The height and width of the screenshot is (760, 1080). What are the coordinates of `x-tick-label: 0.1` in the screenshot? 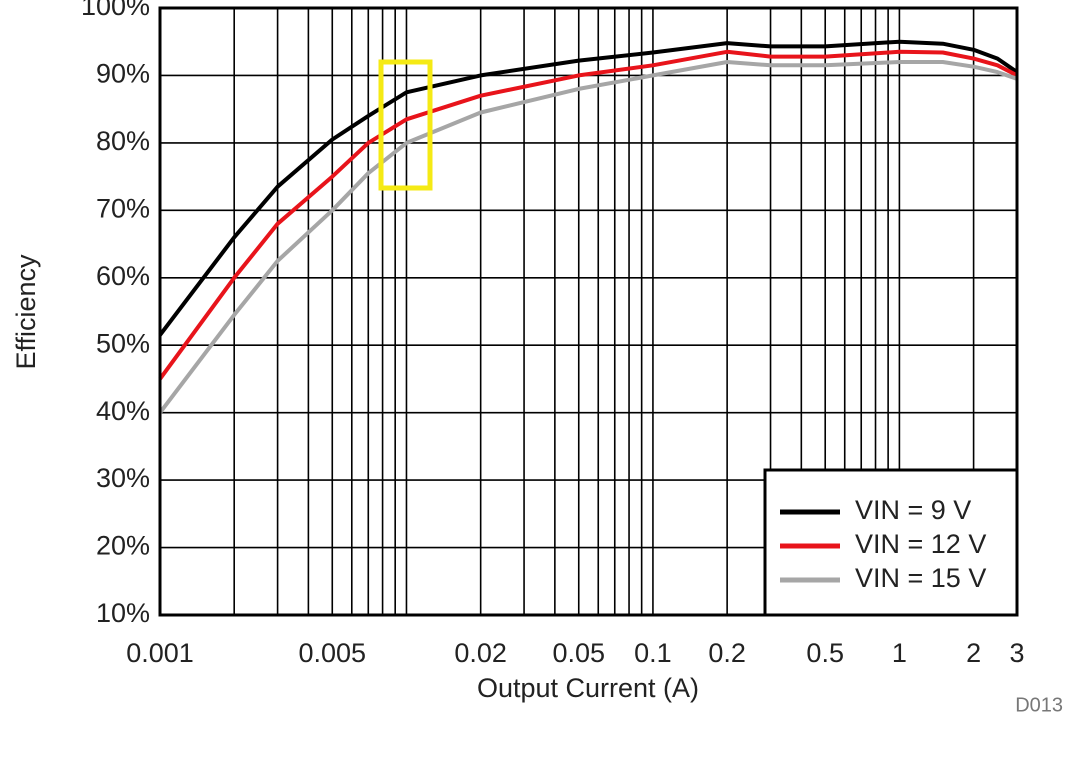 It's located at (653, 653).